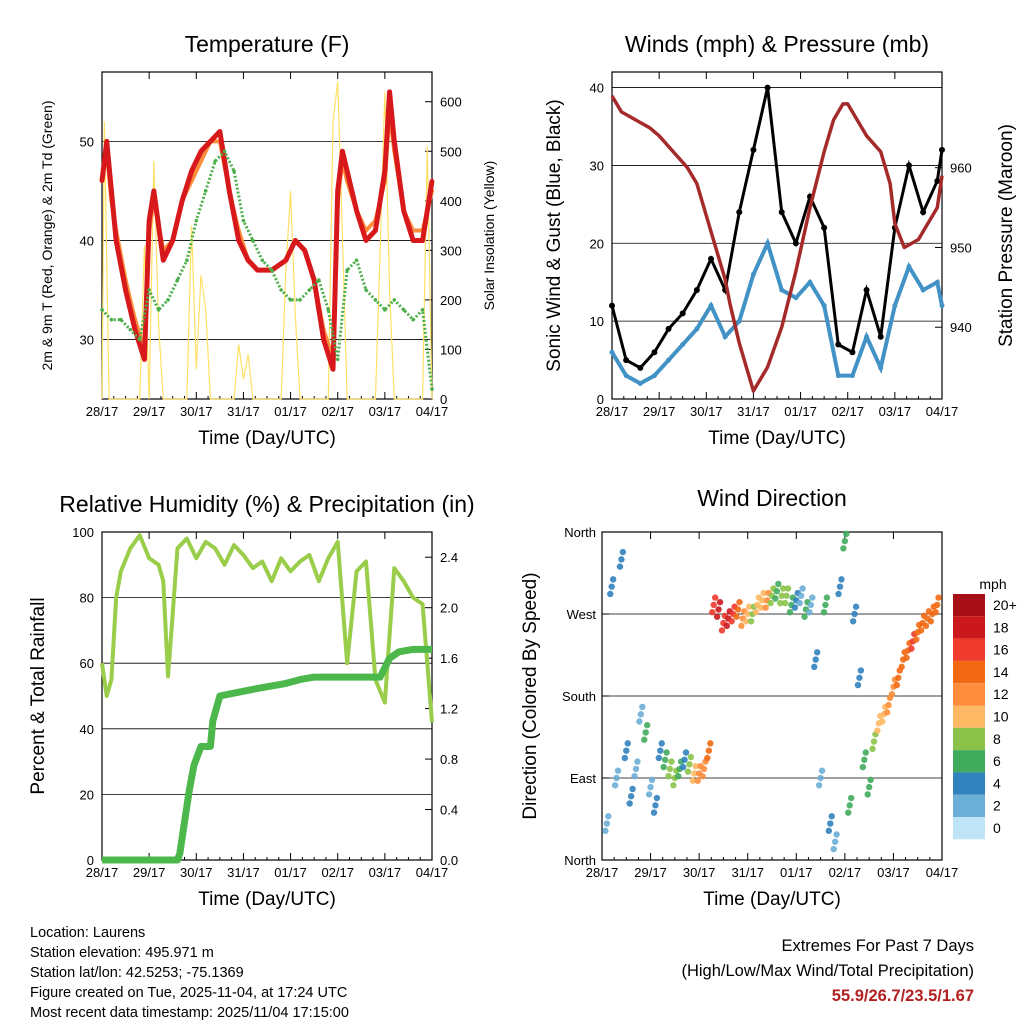 The image size is (1024, 1024). I want to click on latlon-text: Station lat/lon: 42.5253; -75.1369, so click(137, 973).